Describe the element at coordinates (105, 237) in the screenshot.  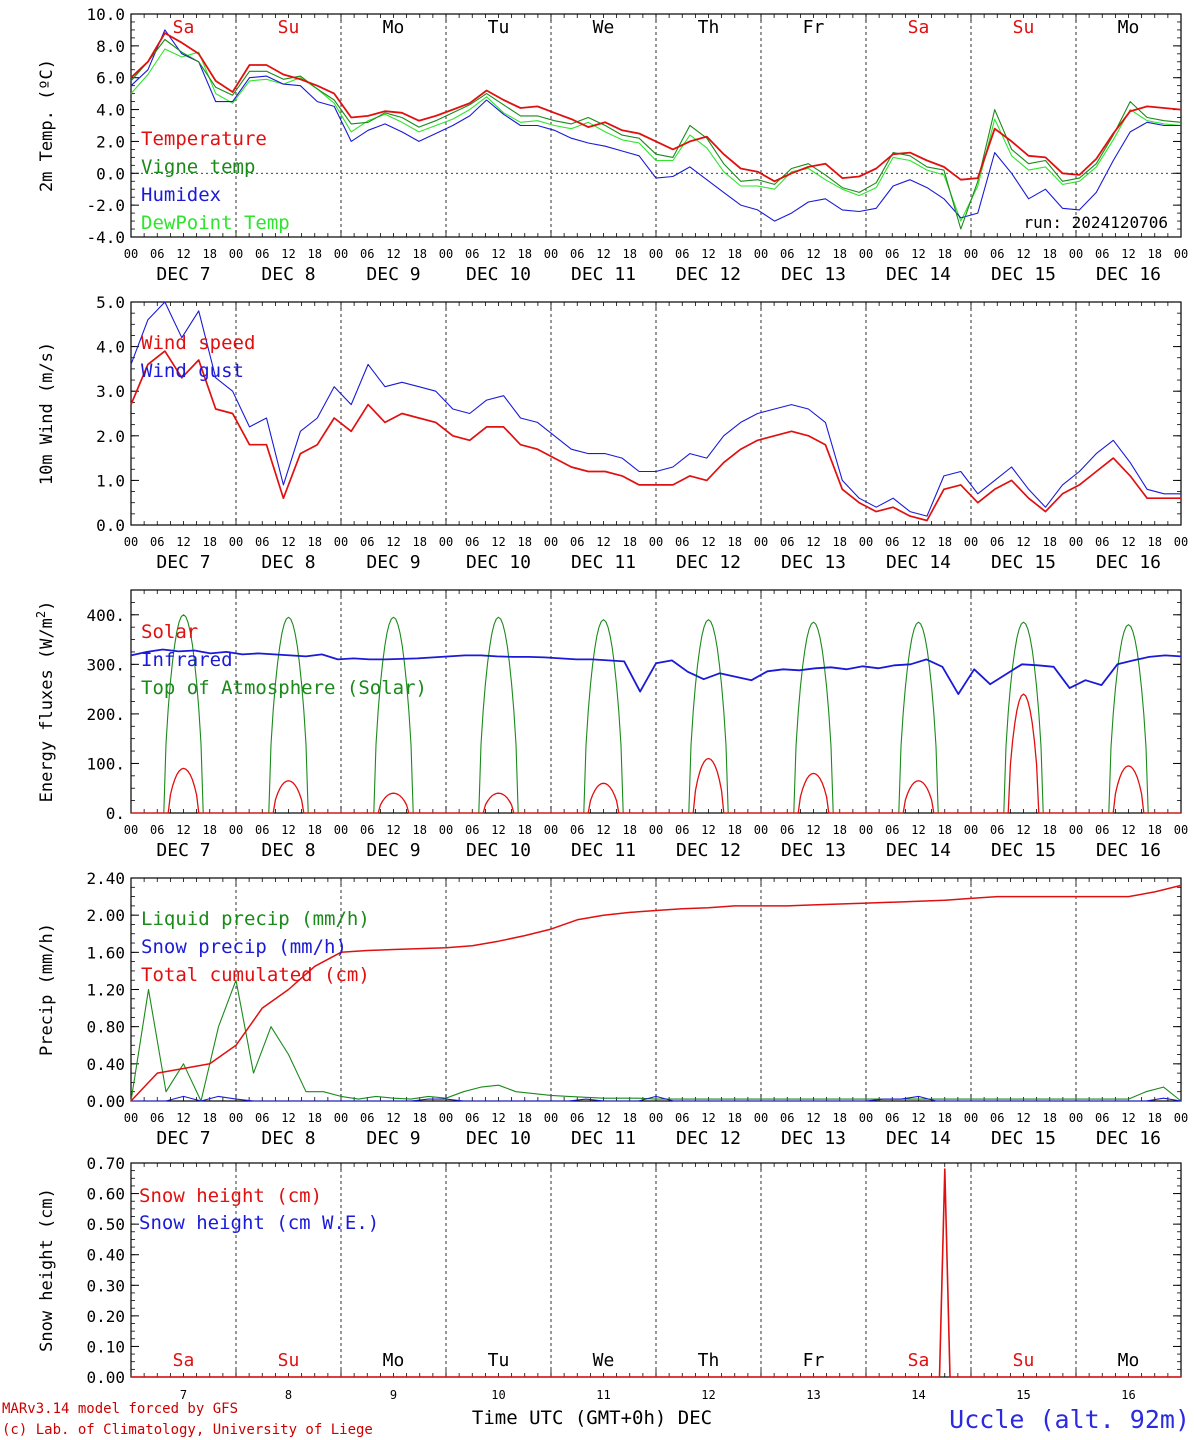
I see `y-tick-label: -4.0` at that location.